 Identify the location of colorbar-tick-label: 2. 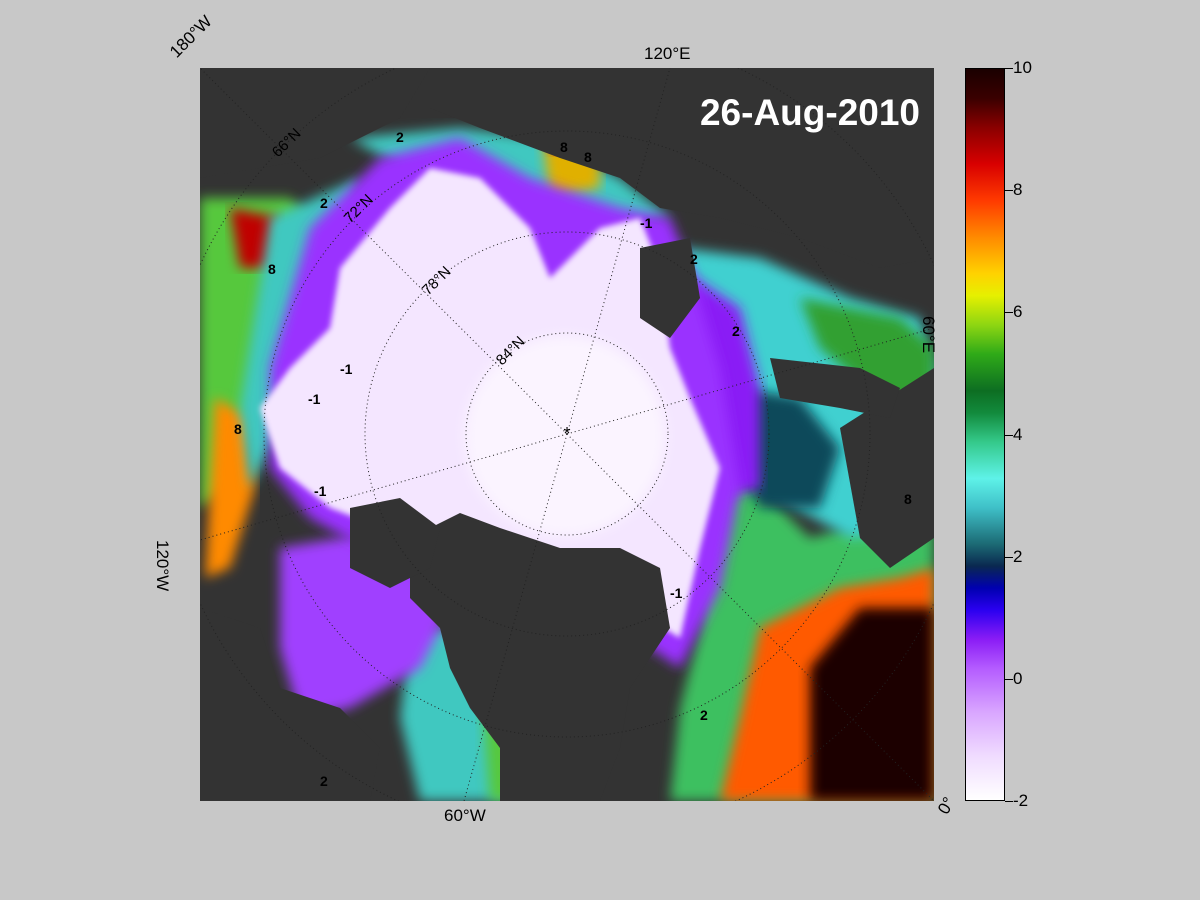
(1018, 556).